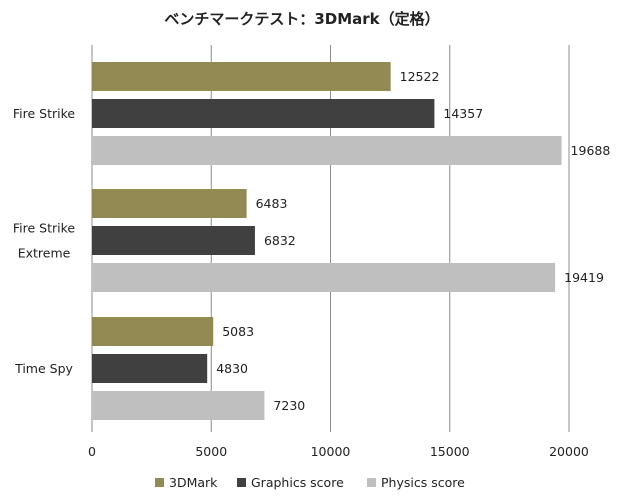  Describe the element at coordinates (591, 150) in the screenshot. I see `data-label: 19688` at that location.